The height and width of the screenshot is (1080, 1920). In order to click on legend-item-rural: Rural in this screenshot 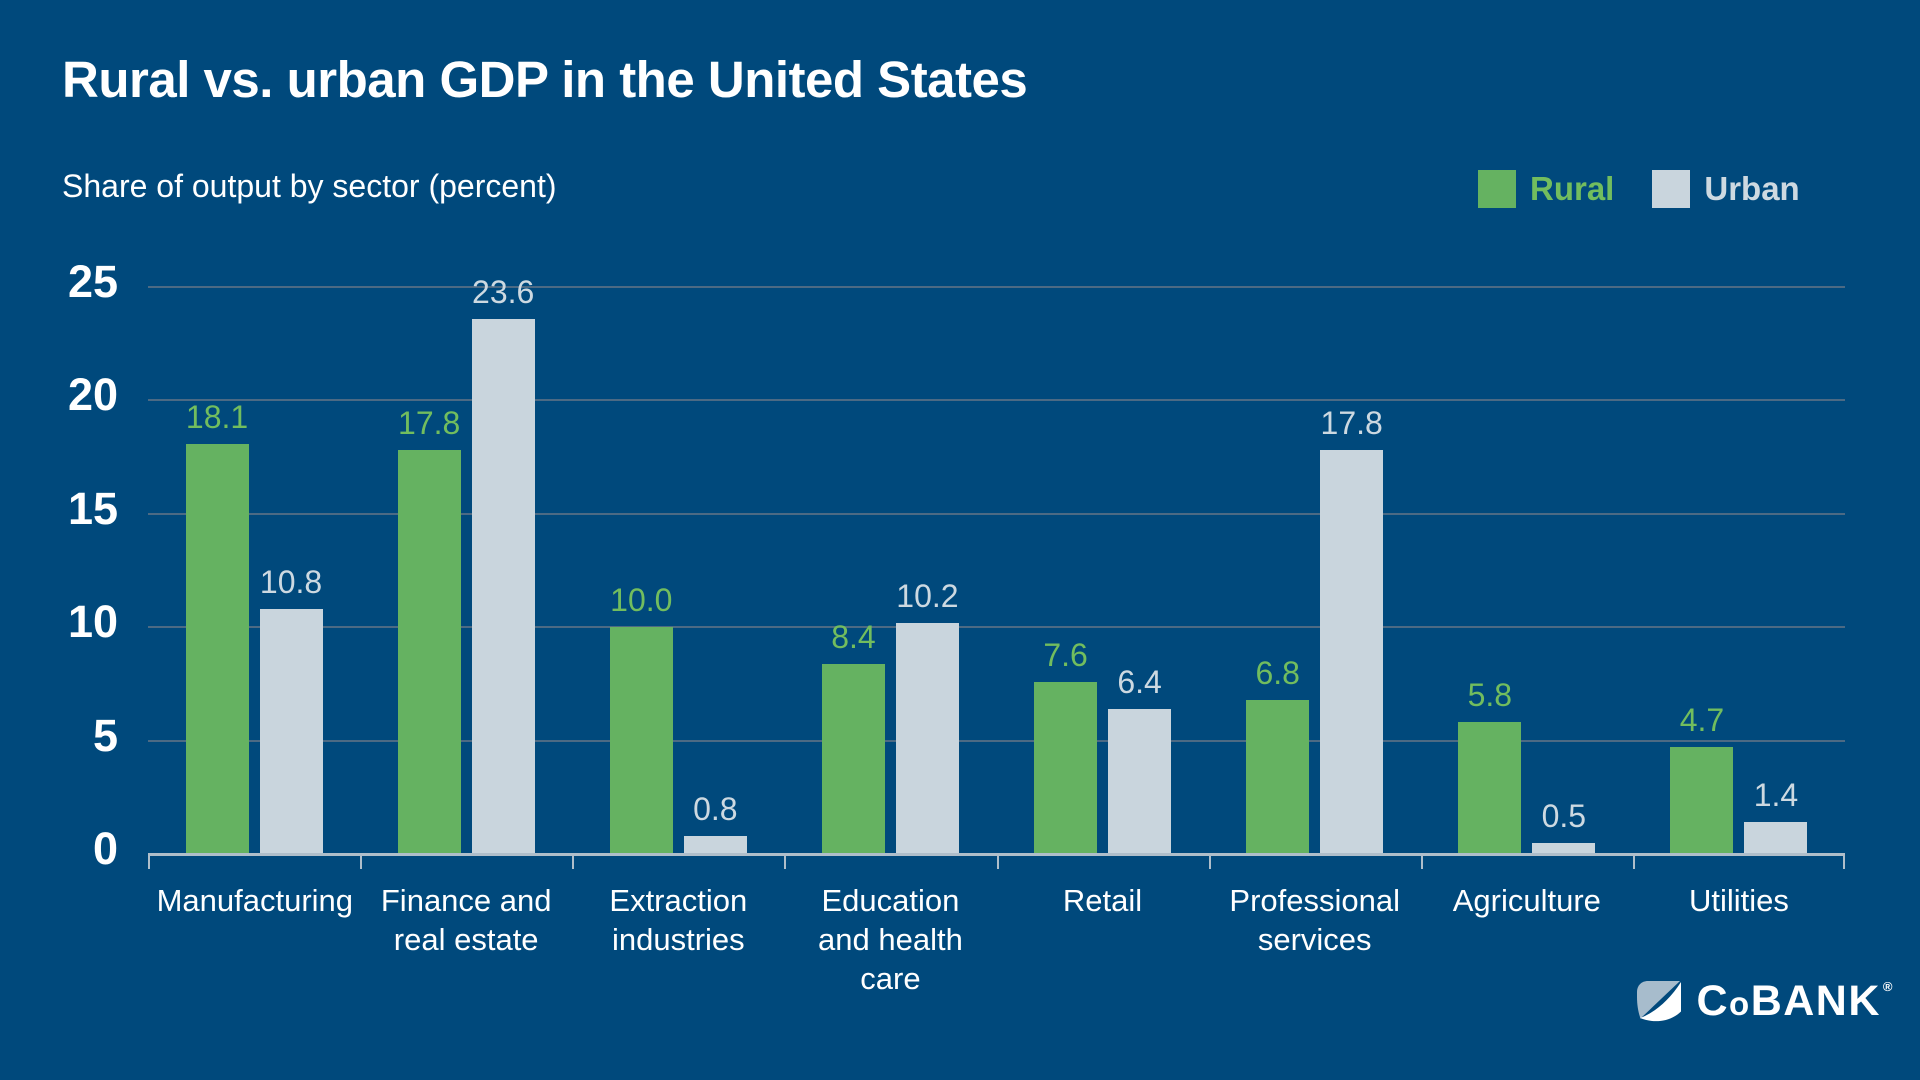, I will do `click(1546, 189)`.